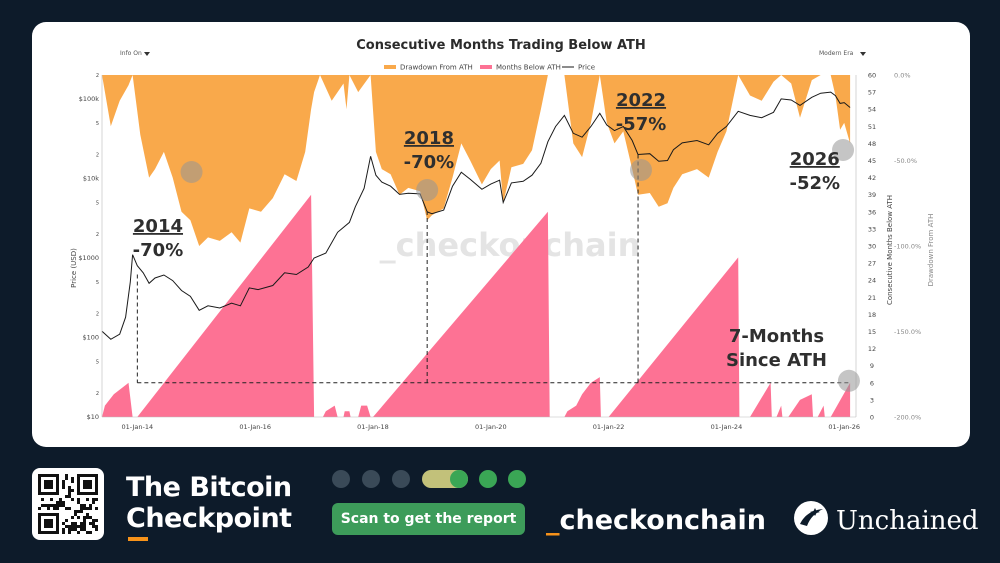  I want to click on unchained-logo-icon, so click(811, 518).